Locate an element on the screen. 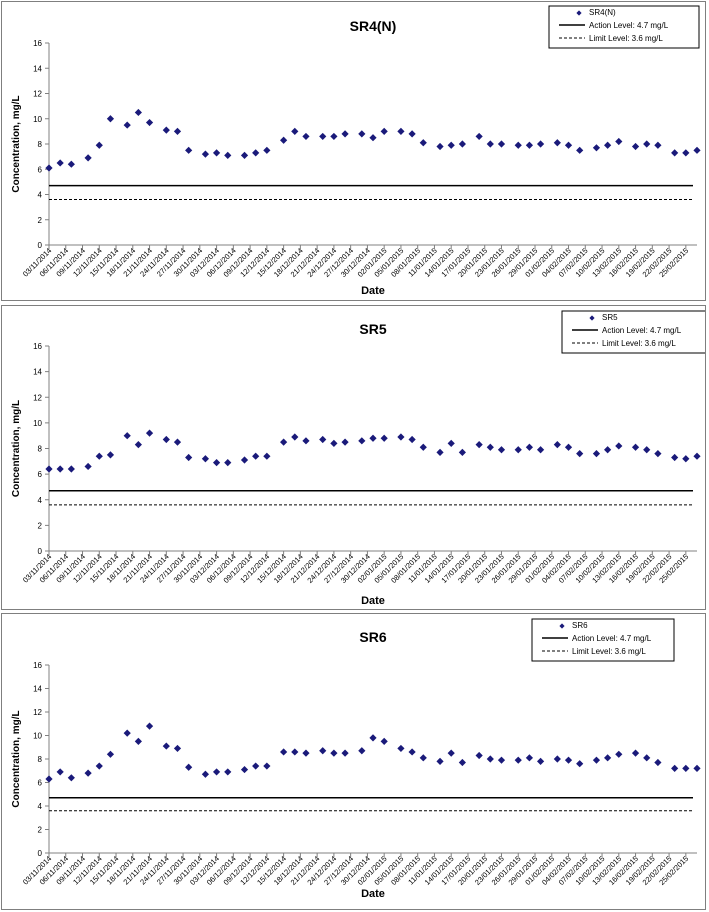 The height and width of the screenshot is (912, 709). y-tick-label: 12 is located at coordinates (37, 712).